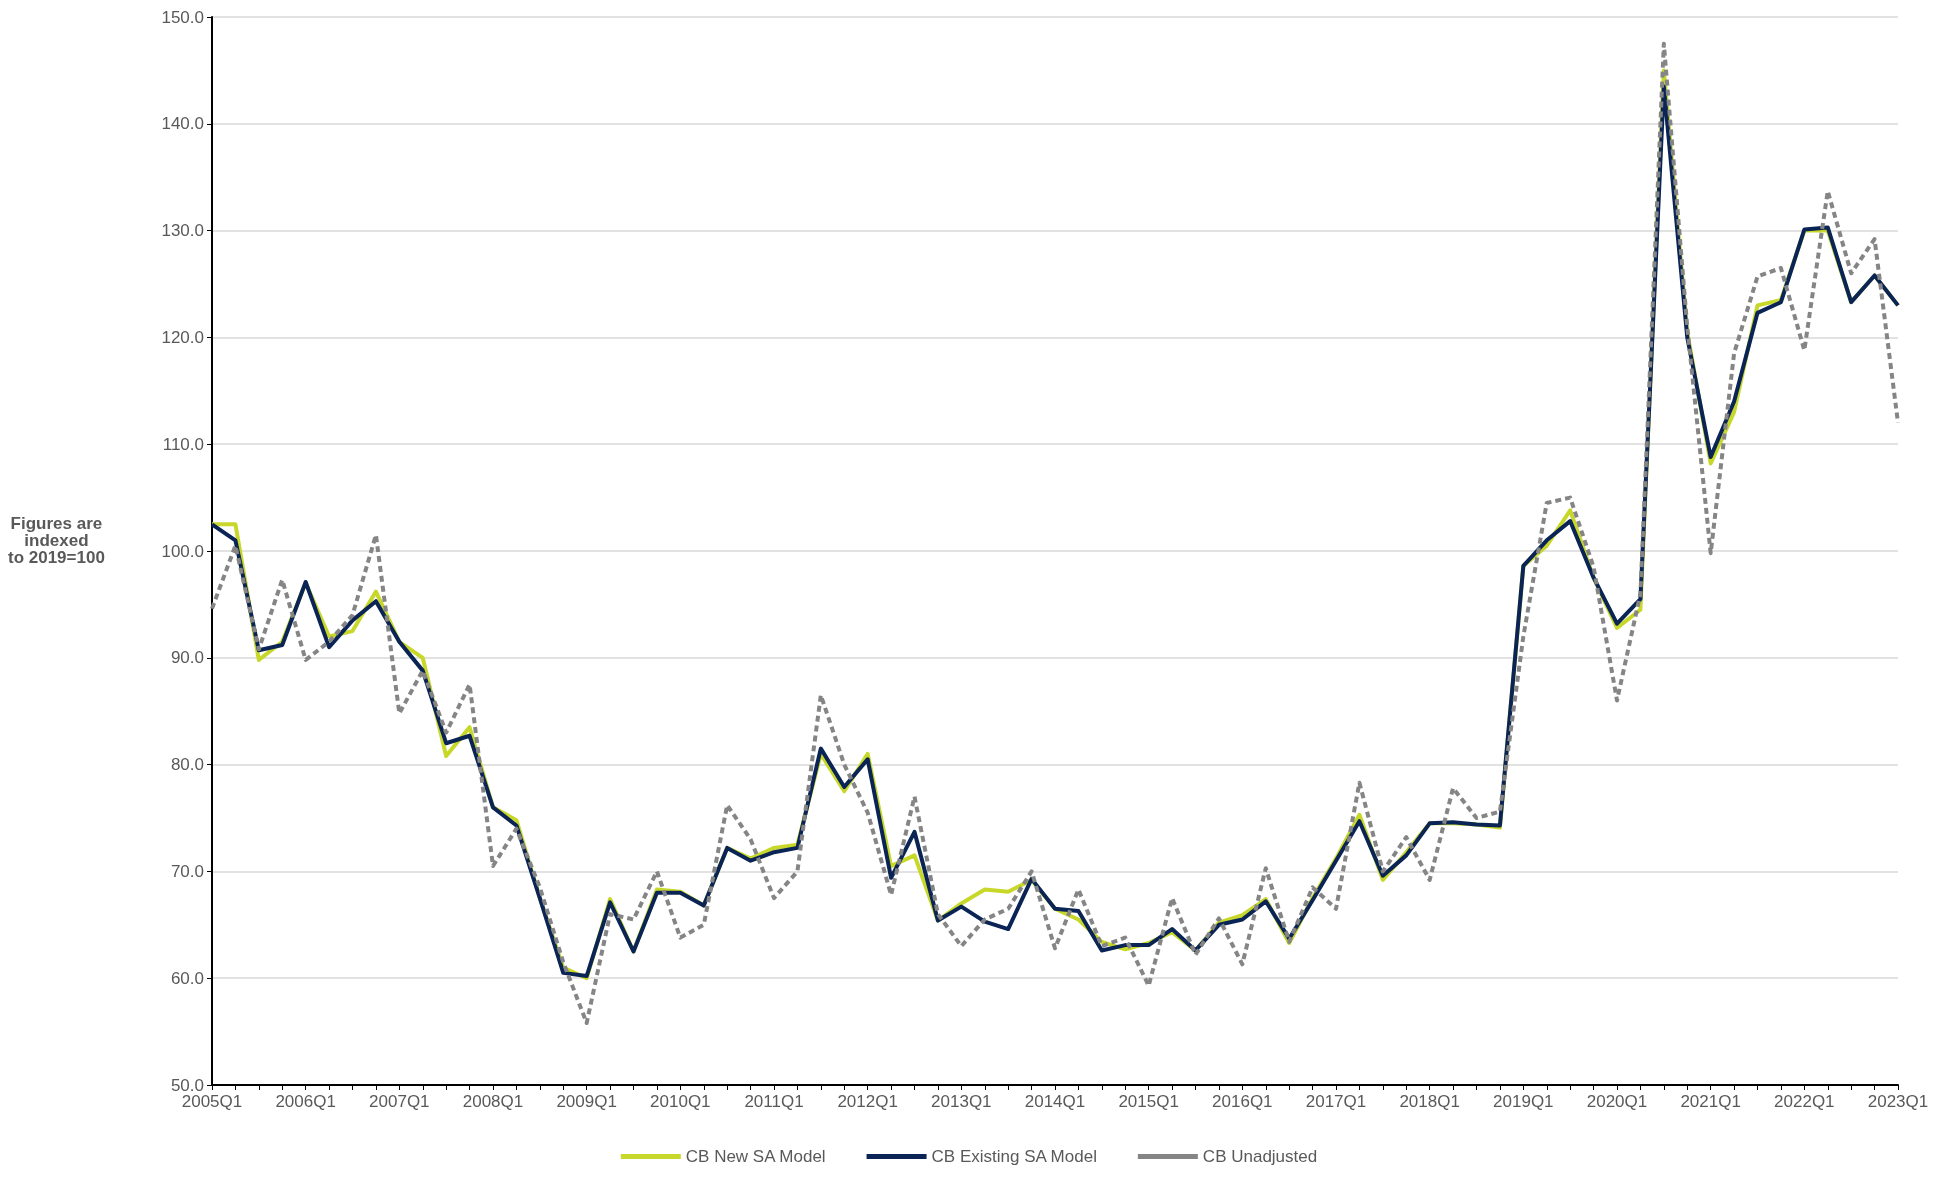 This screenshot has height=1185, width=1938. Describe the element at coordinates (1523, 1101) in the screenshot. I see `x-tick-label: 2019Q1` at that location.